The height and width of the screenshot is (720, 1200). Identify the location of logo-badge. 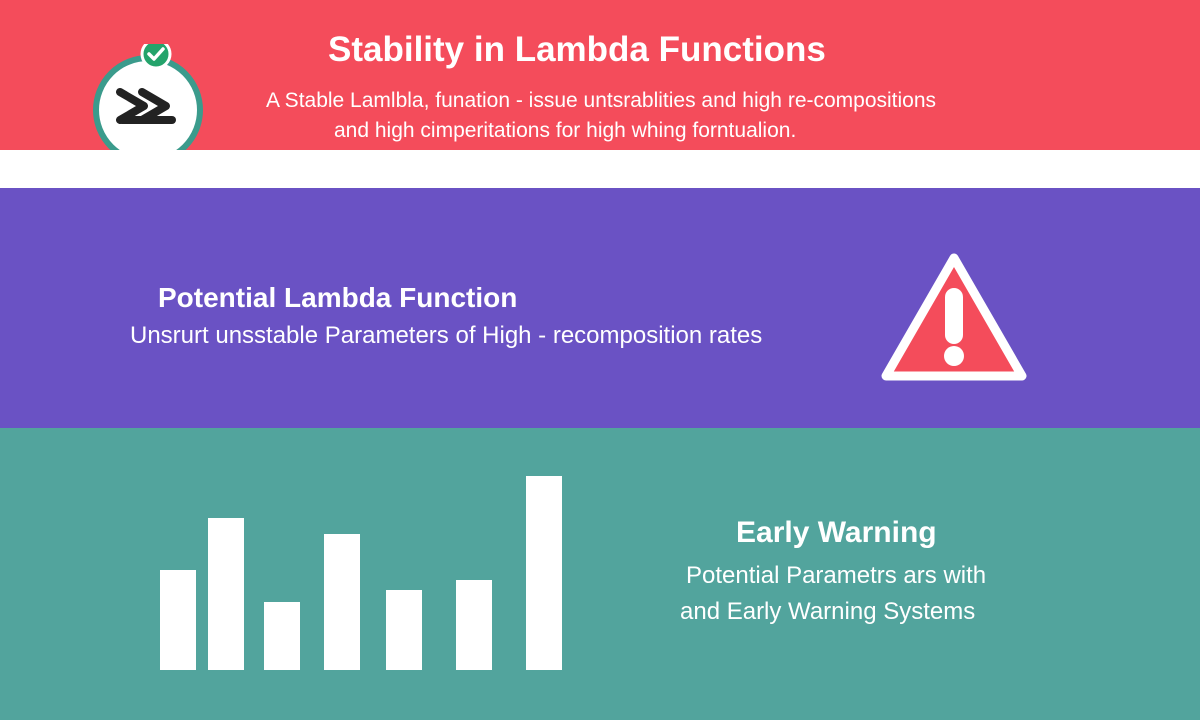
(148, 104).